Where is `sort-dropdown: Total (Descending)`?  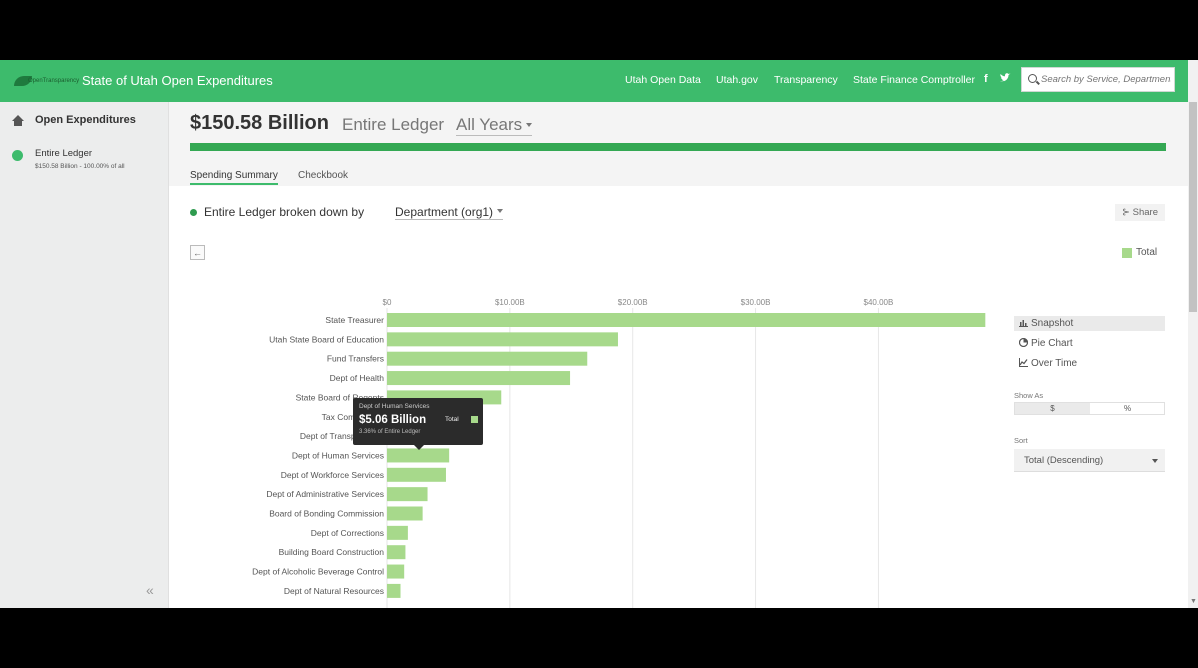
sort-dropdown: Total (Descending) is located at coordinates (1089, 460).